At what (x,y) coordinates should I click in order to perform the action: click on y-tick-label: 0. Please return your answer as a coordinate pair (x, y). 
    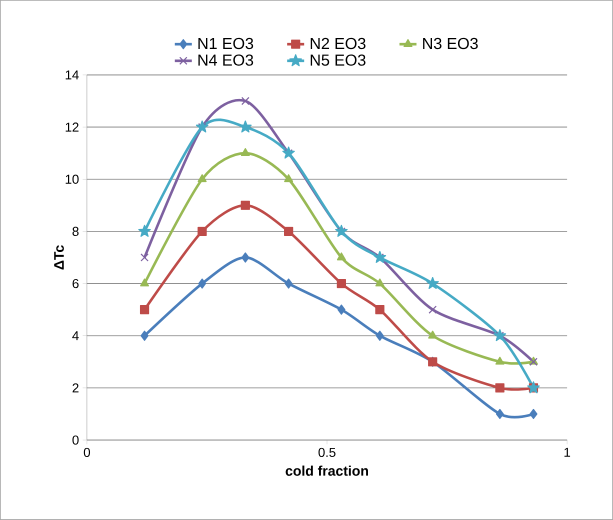
    Looking at the image, I should click on (75, 440).